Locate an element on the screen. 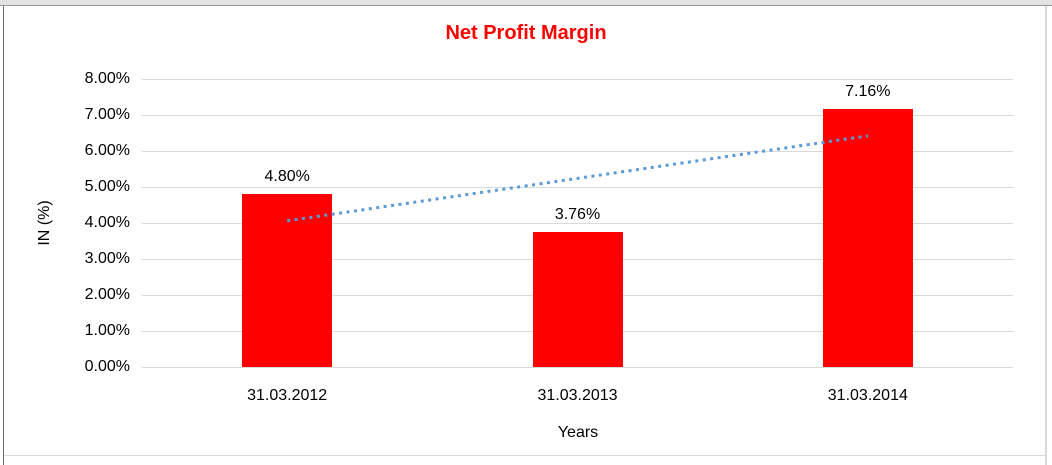 The image size is (1052, 465). page-border-bottom is located at coordinates (524, 455).